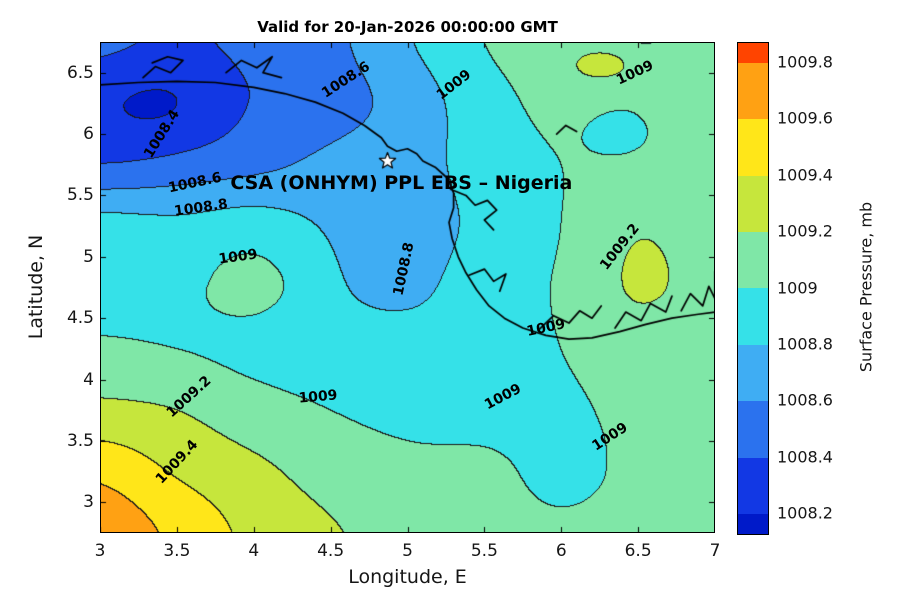  Describe the element at coordinates (805, 513) in the screenshot. I see `colorbar-tick-label: 1008.2` at that location.